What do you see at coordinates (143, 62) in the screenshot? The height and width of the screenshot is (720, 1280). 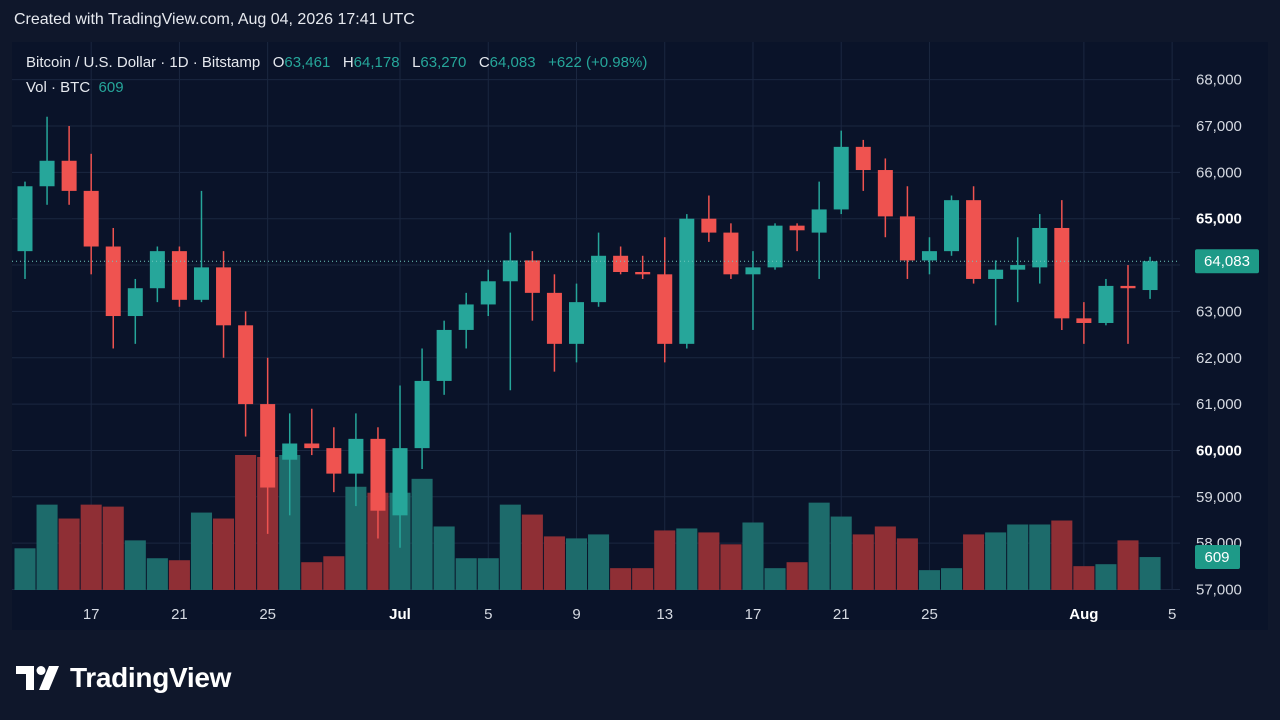 I see `symbol-title: Bitcoin / U.S. Dollar · 1D · Bitstamp` at bounding box center [143, 62].